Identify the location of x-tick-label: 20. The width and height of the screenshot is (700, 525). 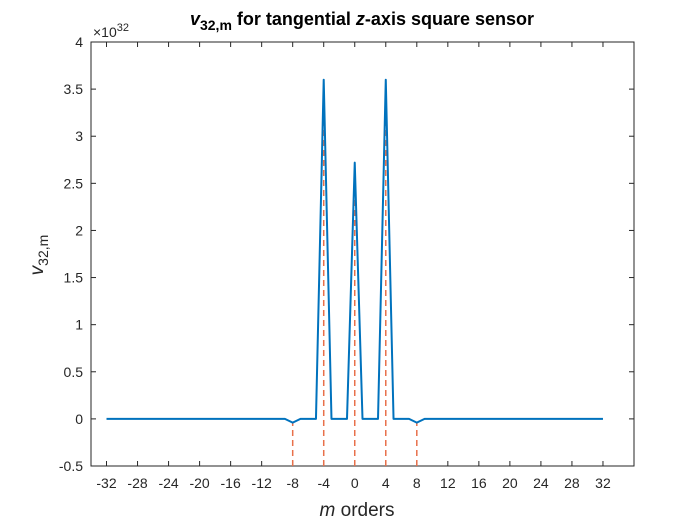
(510, 483).